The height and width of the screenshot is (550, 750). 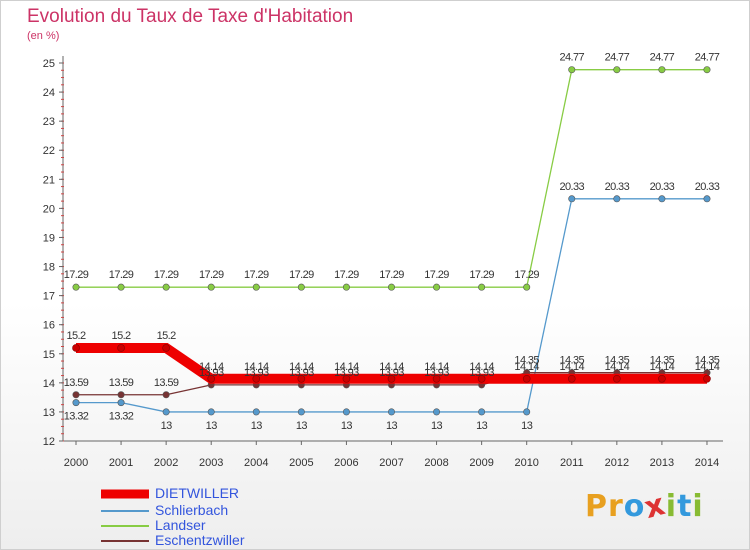 I want to click on y-tick-label: 15, so click(x=49, y=355).